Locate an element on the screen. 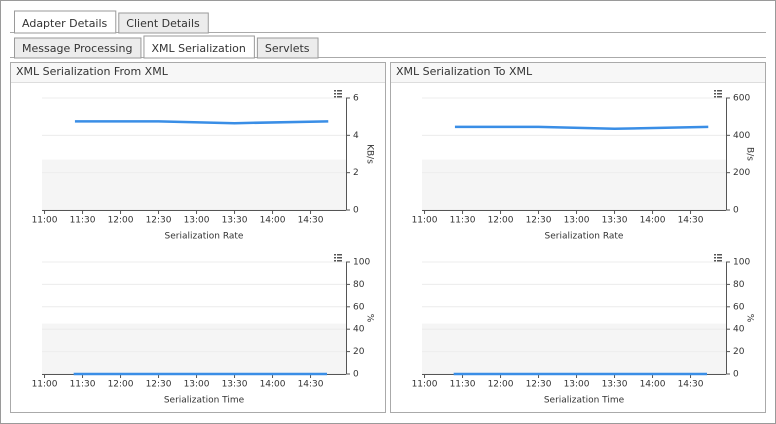 This screenshot has height=424, width=776. subtab-label: Servlets is located at coordinates (287, 48).